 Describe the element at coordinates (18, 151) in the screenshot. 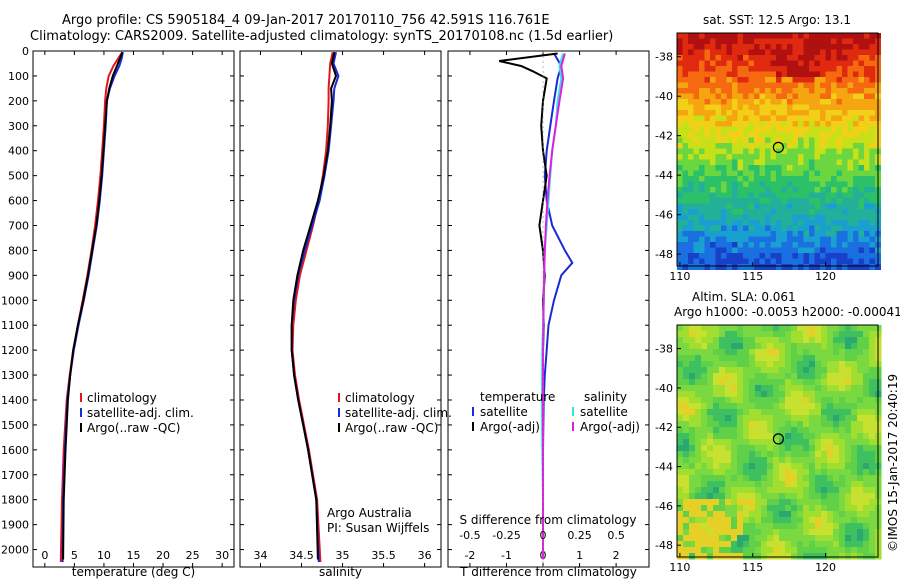

I see `y-tick-label: 400` at that location.